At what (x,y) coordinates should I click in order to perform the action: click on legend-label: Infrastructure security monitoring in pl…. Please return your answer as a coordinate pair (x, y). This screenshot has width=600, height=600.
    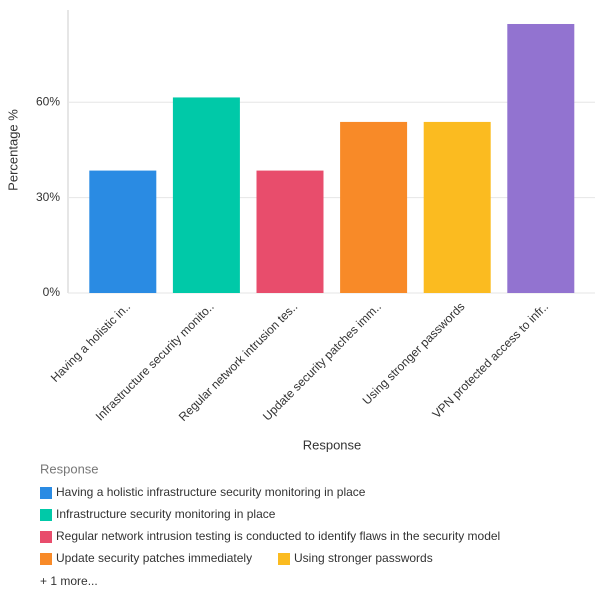
    Looking at the image, I should click on (166, 514).